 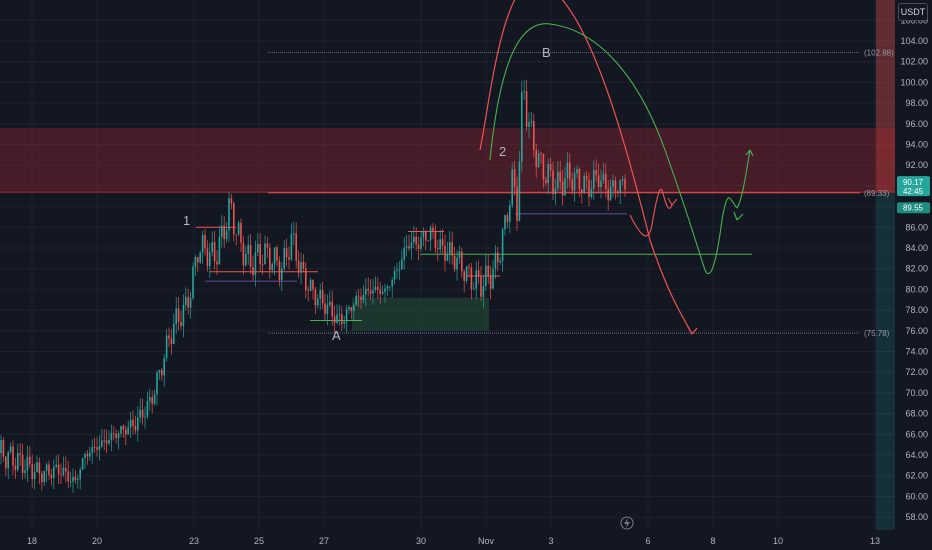 What do you see at coordinates (712, 541) in the screenshot?
I see `x-tick-label: 8` at bounding box center [712, 541].